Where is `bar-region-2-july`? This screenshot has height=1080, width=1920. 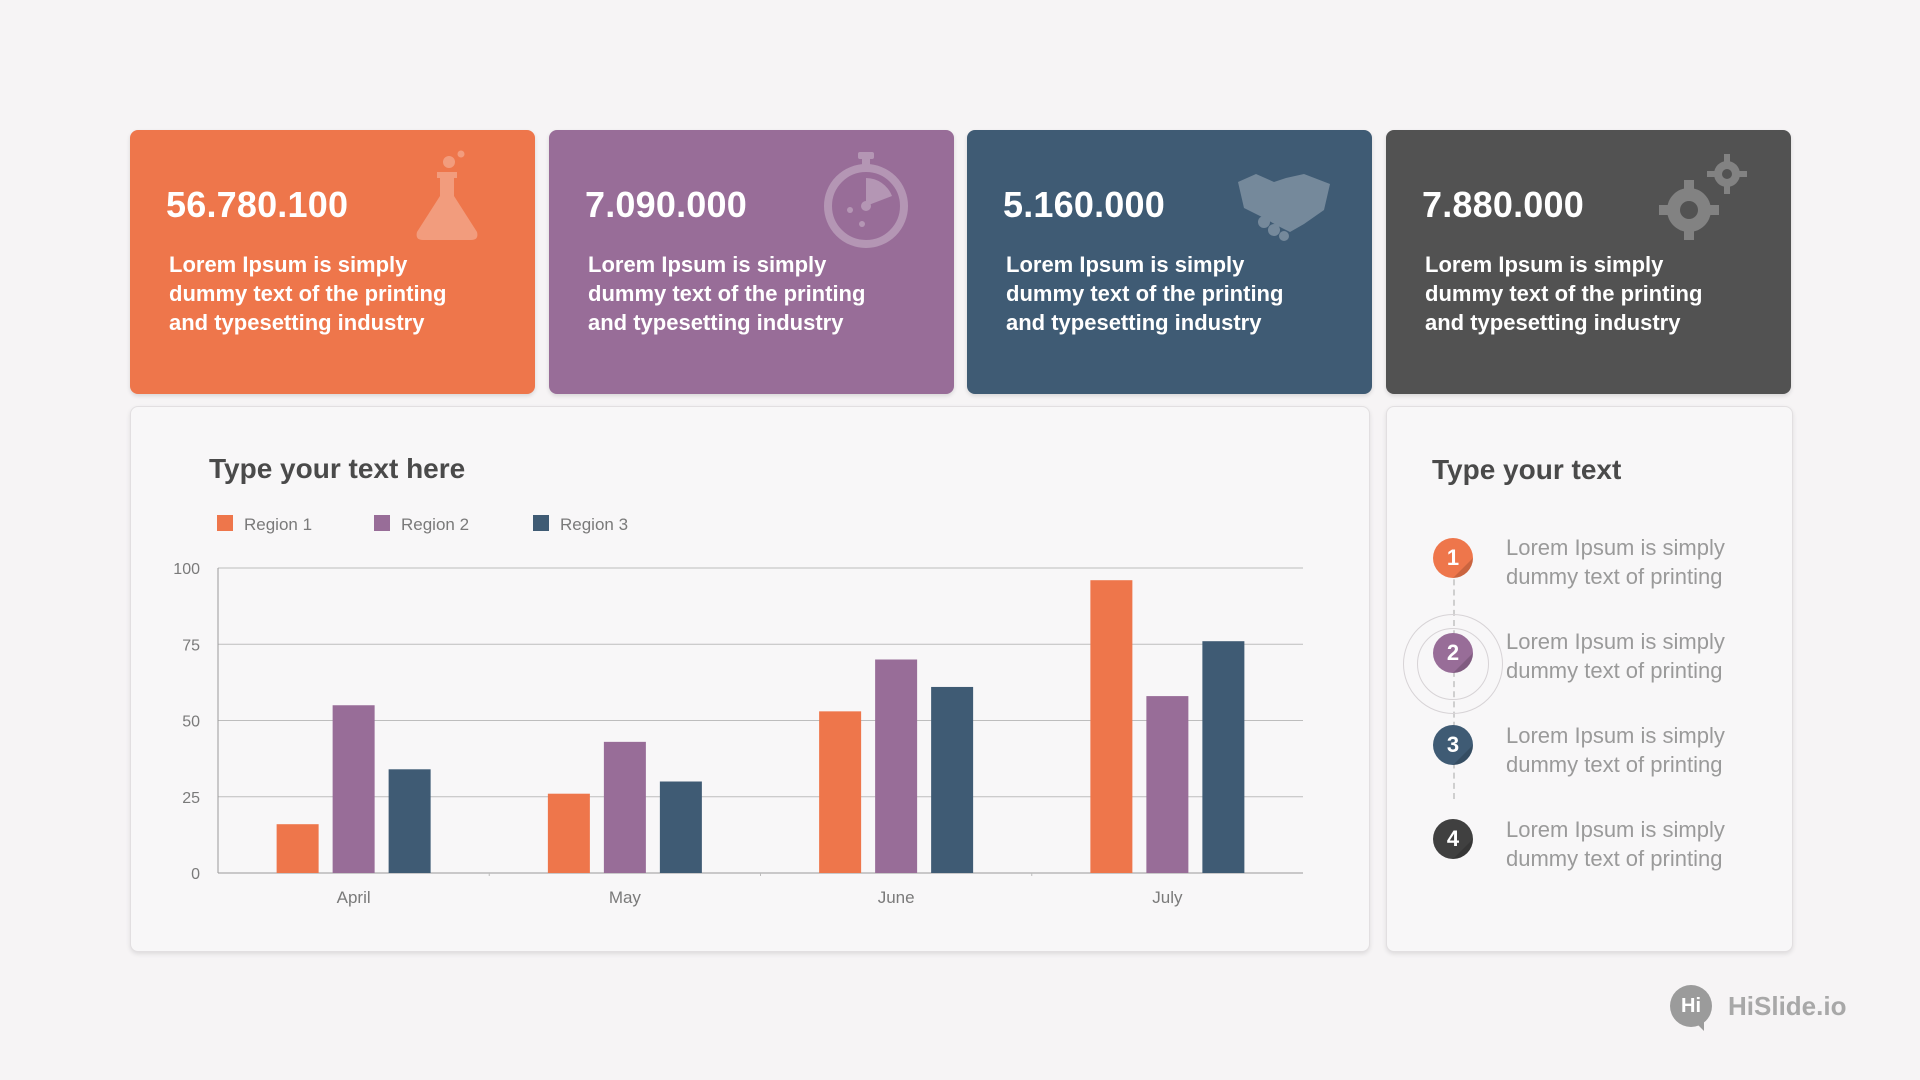 bar-region-2-july is located at coordinates (1167, 784).